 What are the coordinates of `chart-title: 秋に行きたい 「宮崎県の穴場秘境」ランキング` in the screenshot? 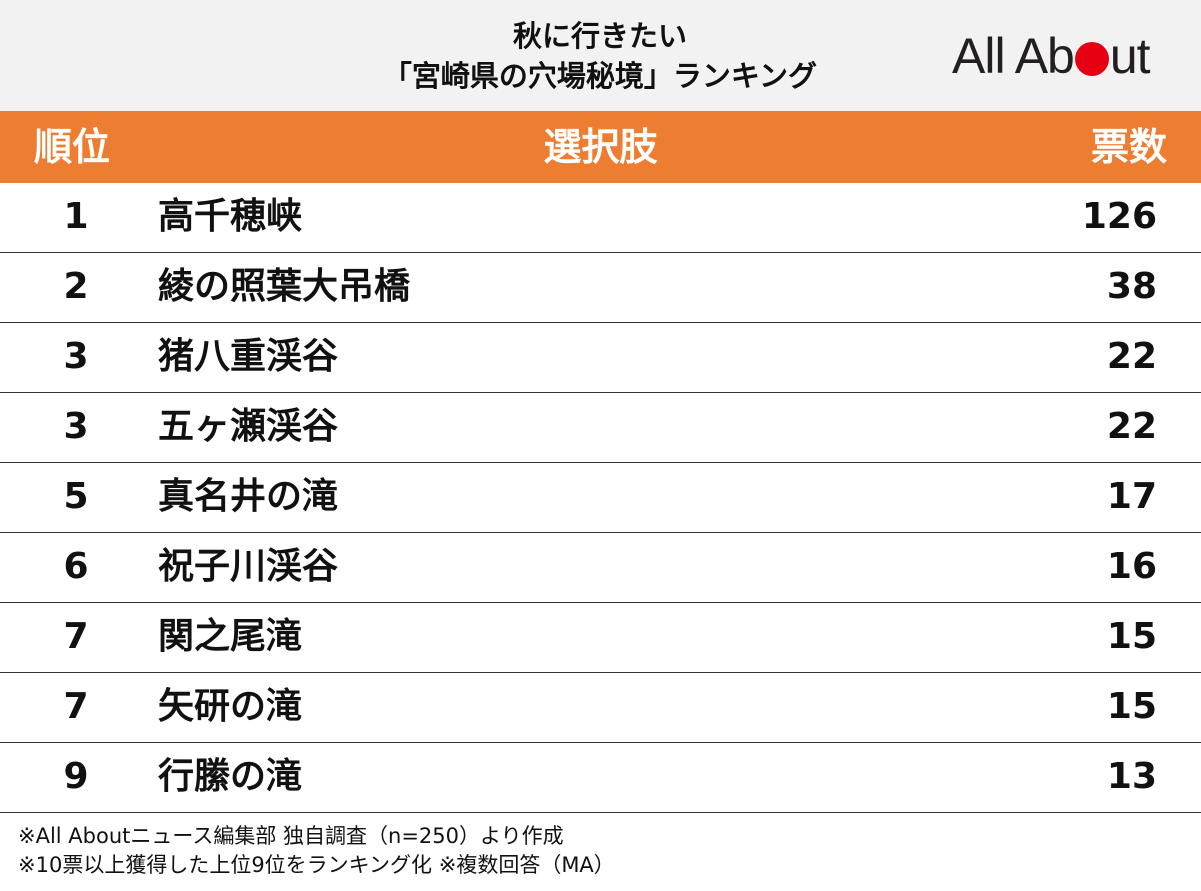 It's located at (600, 56).